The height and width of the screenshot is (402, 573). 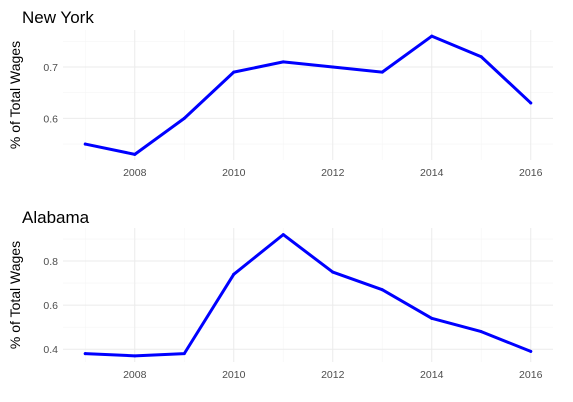 What do you see at coordinates (50, 262) in the screenshot?
I see `y-tick-label: 0.8` at bounding box center [50, 262].